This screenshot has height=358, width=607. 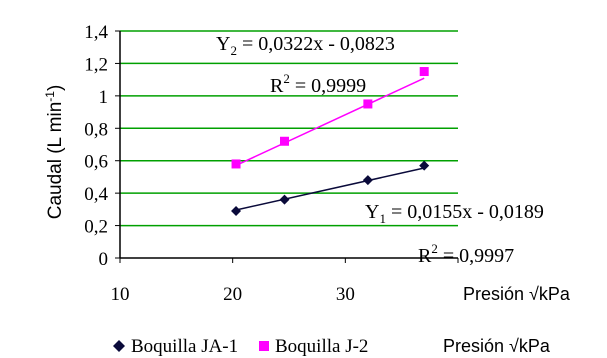 What do you see at coordinates (517, 294) in the screenshot?
I see `x-axis-label: Presión √kPa` at bounding box center [517, 294].